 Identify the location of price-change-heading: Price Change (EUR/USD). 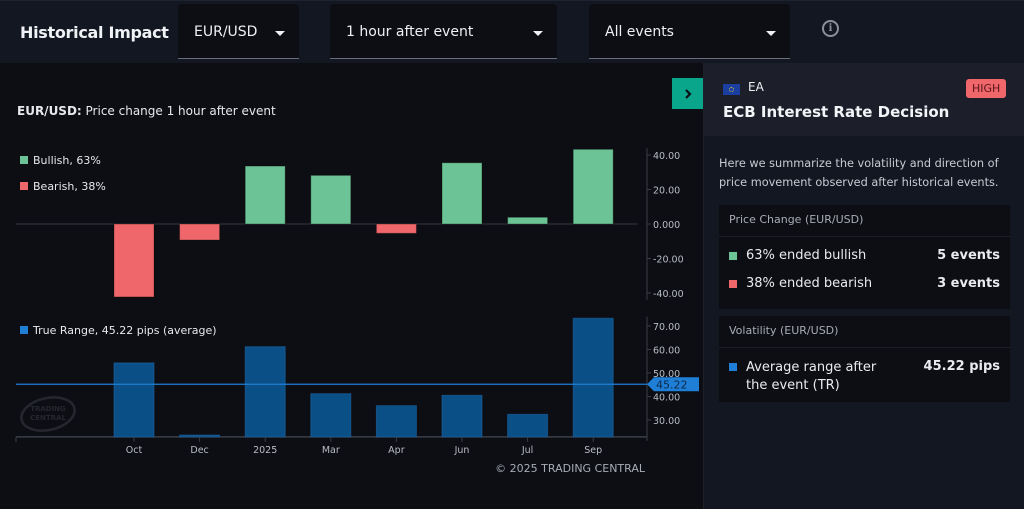
(864, 221).